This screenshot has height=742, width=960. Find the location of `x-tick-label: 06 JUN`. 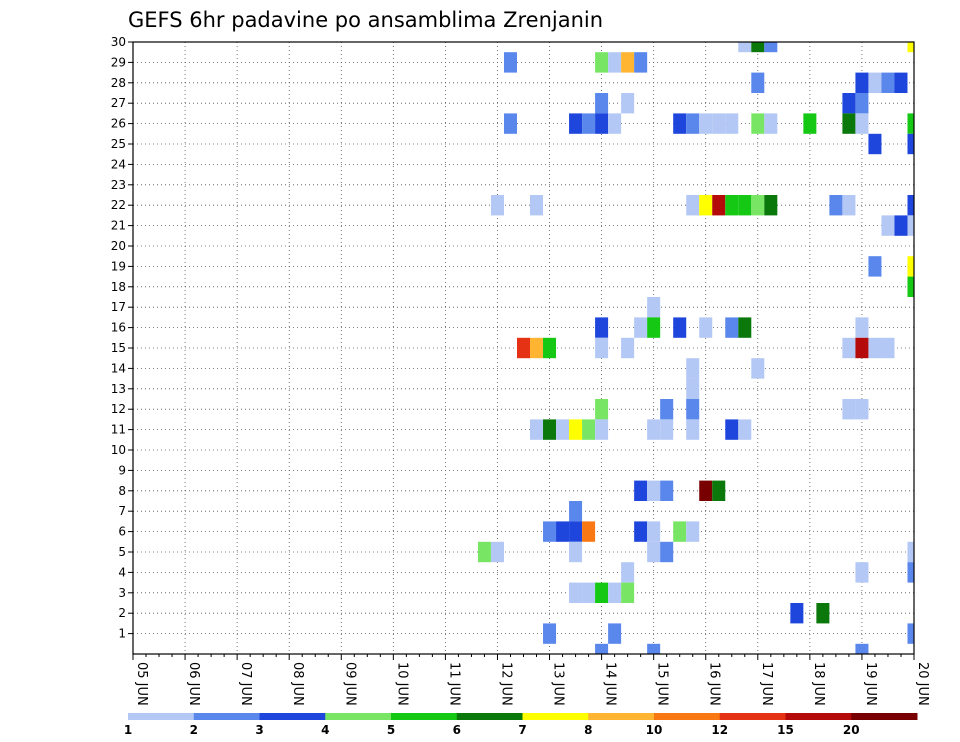

x-tick-label: 06 JUN is located at coordinates (193, 684).